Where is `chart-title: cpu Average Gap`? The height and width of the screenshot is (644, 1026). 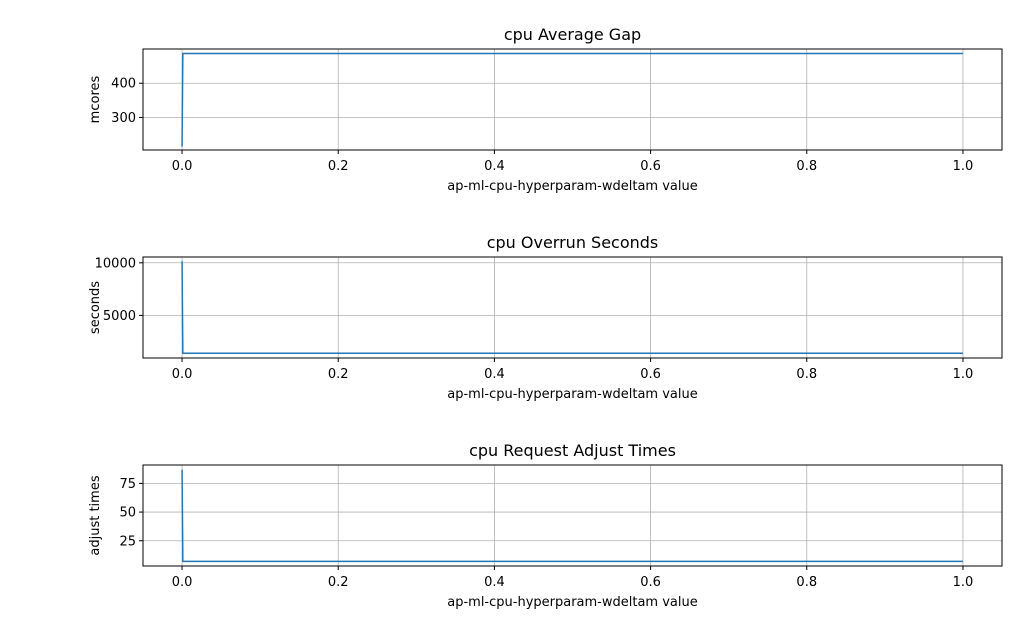
chart-title: cpu Average Gap is located at coordinates (572, 34).